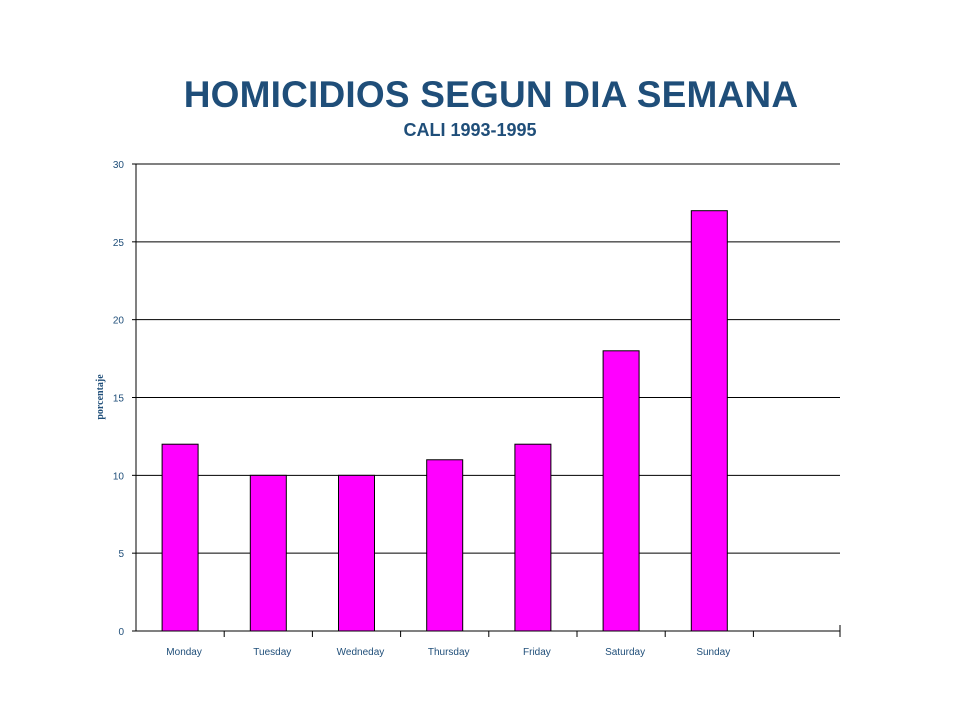  What do you see at coordinates (491, 94) in the screenshot?
I see `chart-title: HOMICIDIOS SEGUN DIA SEMANA` at bounding box center [491, 94].